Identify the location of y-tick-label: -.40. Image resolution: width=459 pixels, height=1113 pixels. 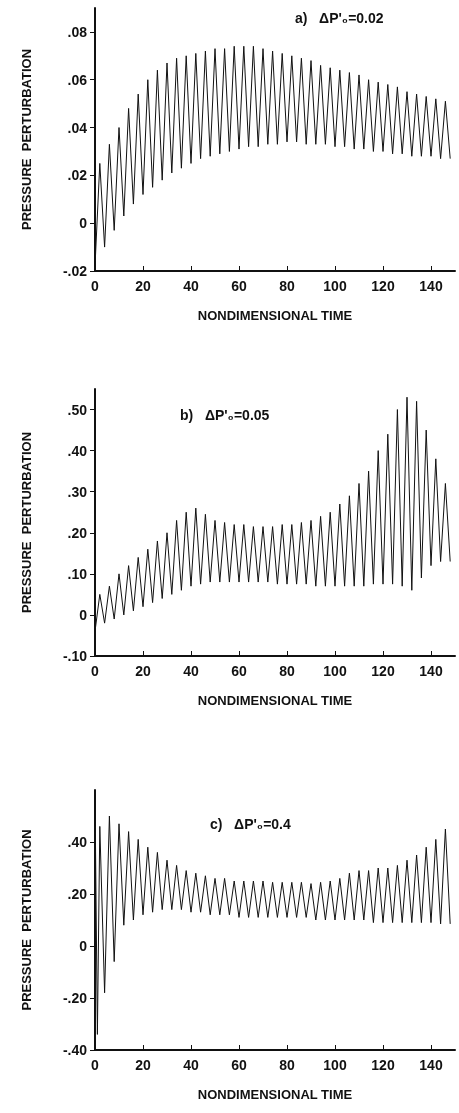
(75, 1050).